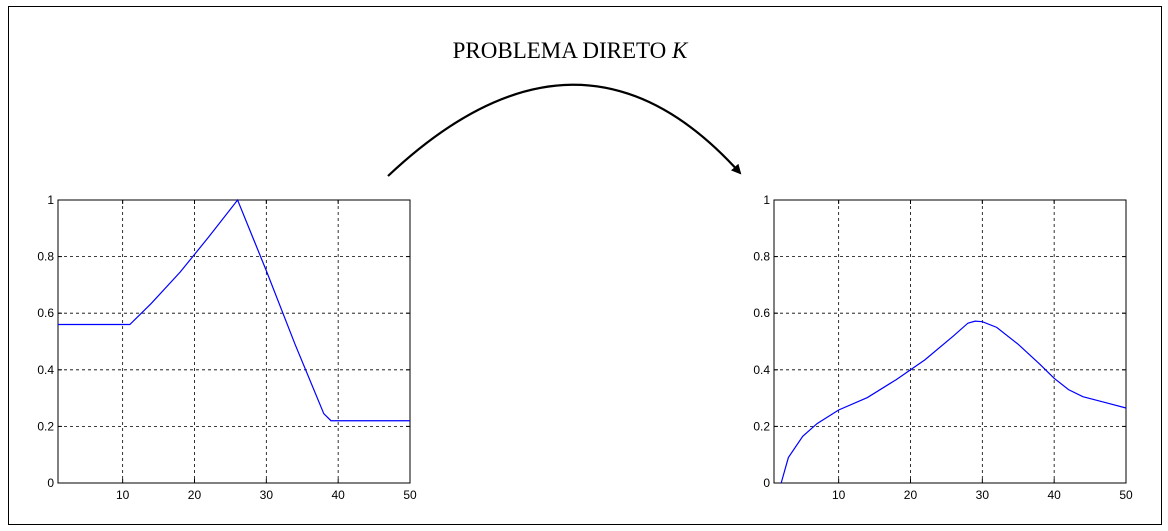 This screenshot has width=1168, height=531. I want to click on figure-title: PROBLEMA DIRETO K, so click(570, 51).